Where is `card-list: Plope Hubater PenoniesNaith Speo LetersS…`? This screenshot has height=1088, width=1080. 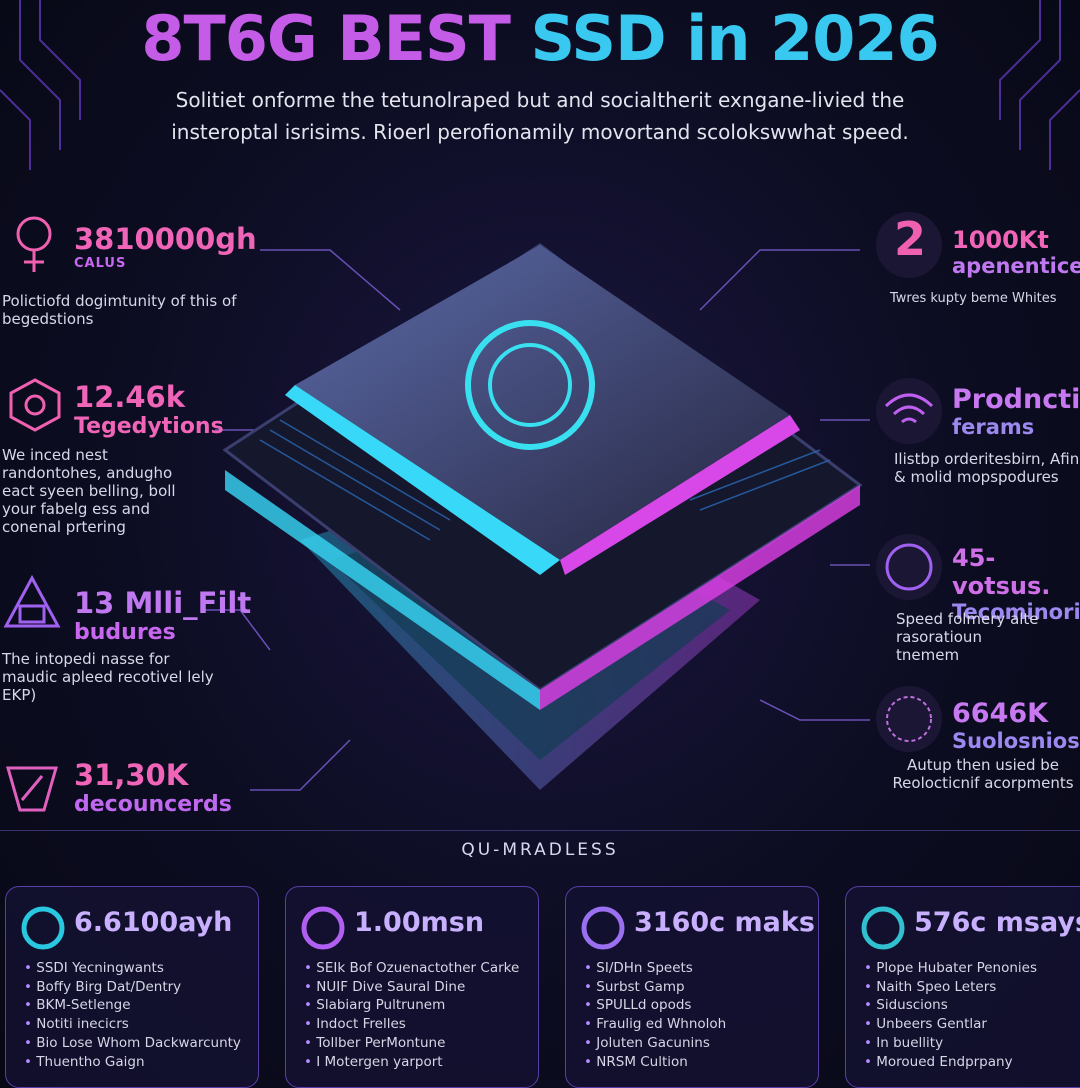
card-list: Plope Hubater PenoniesNaith Speo LetersS… is located at coordinates (950, 1015).